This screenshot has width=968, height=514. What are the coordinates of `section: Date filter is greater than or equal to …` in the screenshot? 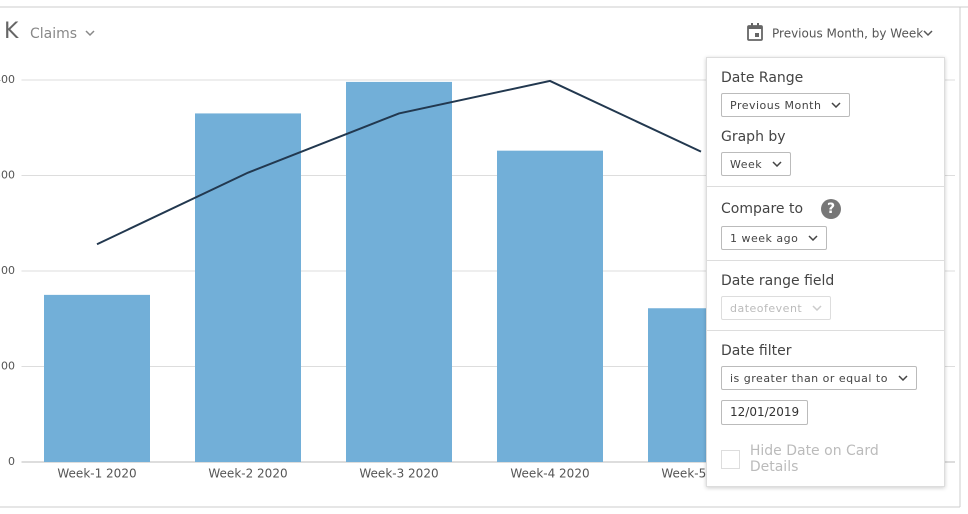 It's located at (825, 408).